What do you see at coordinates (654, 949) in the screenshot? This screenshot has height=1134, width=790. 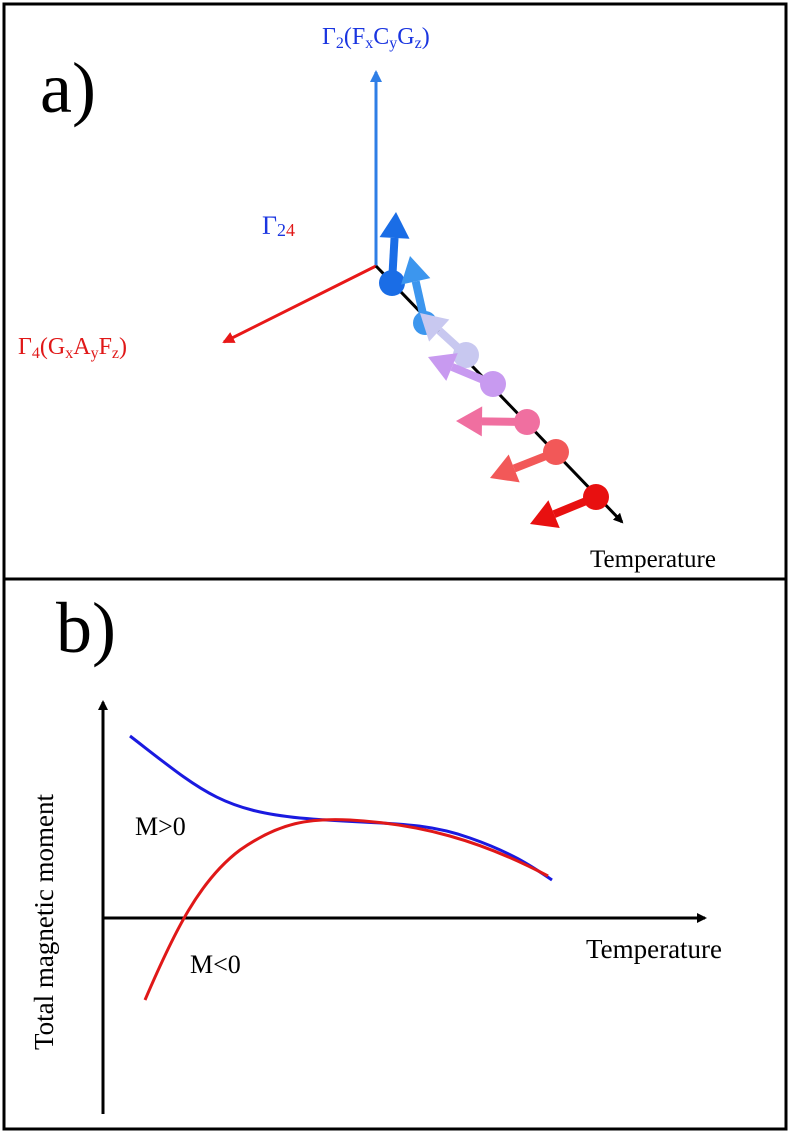 I see `x-axis-label: Temperature` at bounding box center [654, 949].